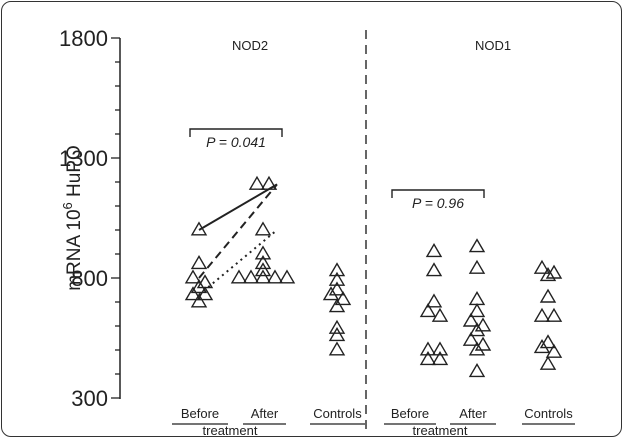 This screenshot has width=625, height=439. I want to click on paired-line-dotted, so click(238, 262).